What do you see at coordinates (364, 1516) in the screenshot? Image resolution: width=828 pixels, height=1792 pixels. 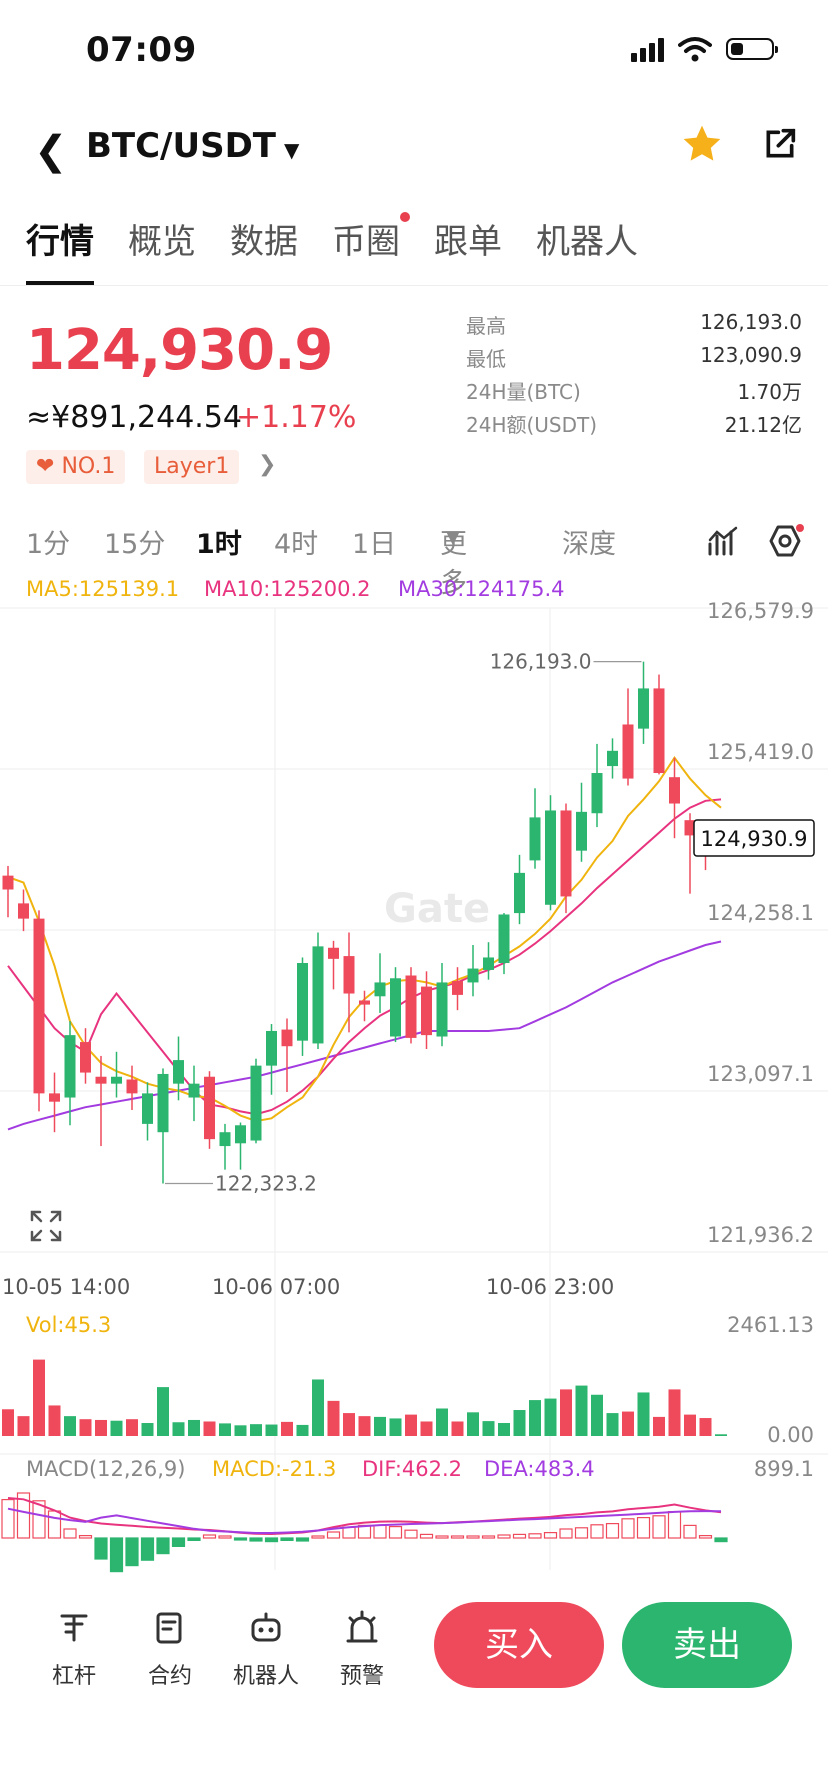 I see `dif-line` at bounding box center [364, 1516].